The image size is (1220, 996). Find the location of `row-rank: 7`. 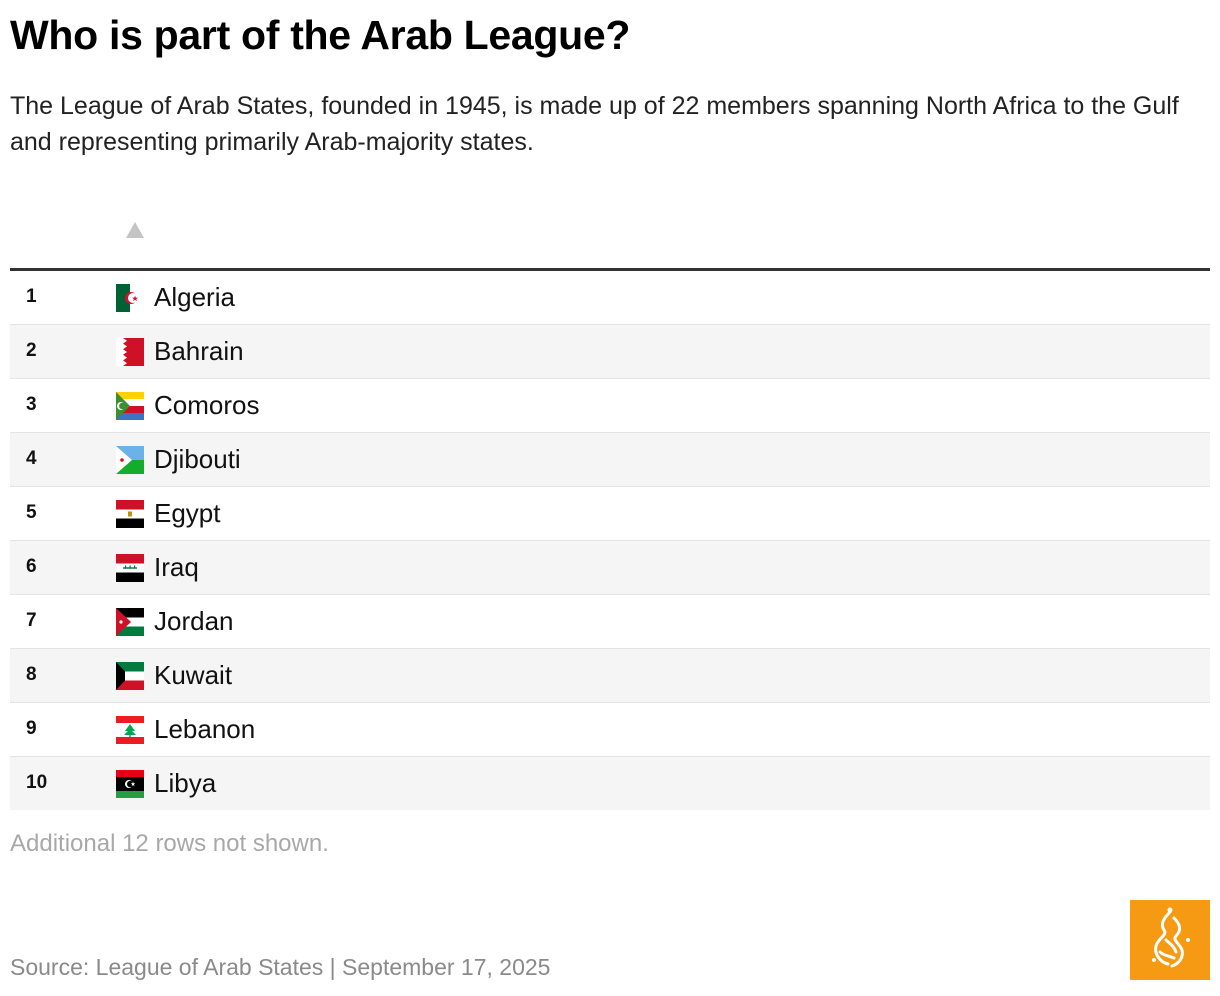

row-rank: 7 is located at coordinates (31, 620).